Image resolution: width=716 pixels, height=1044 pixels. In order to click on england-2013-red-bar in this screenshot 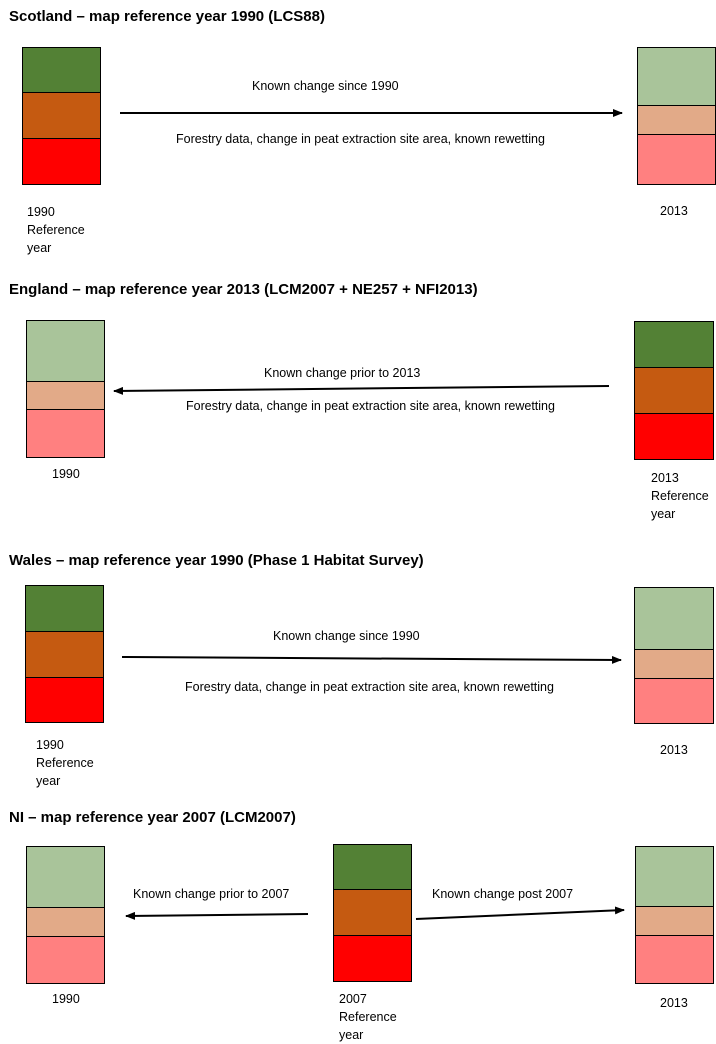, I will do `click(674, 436)`.